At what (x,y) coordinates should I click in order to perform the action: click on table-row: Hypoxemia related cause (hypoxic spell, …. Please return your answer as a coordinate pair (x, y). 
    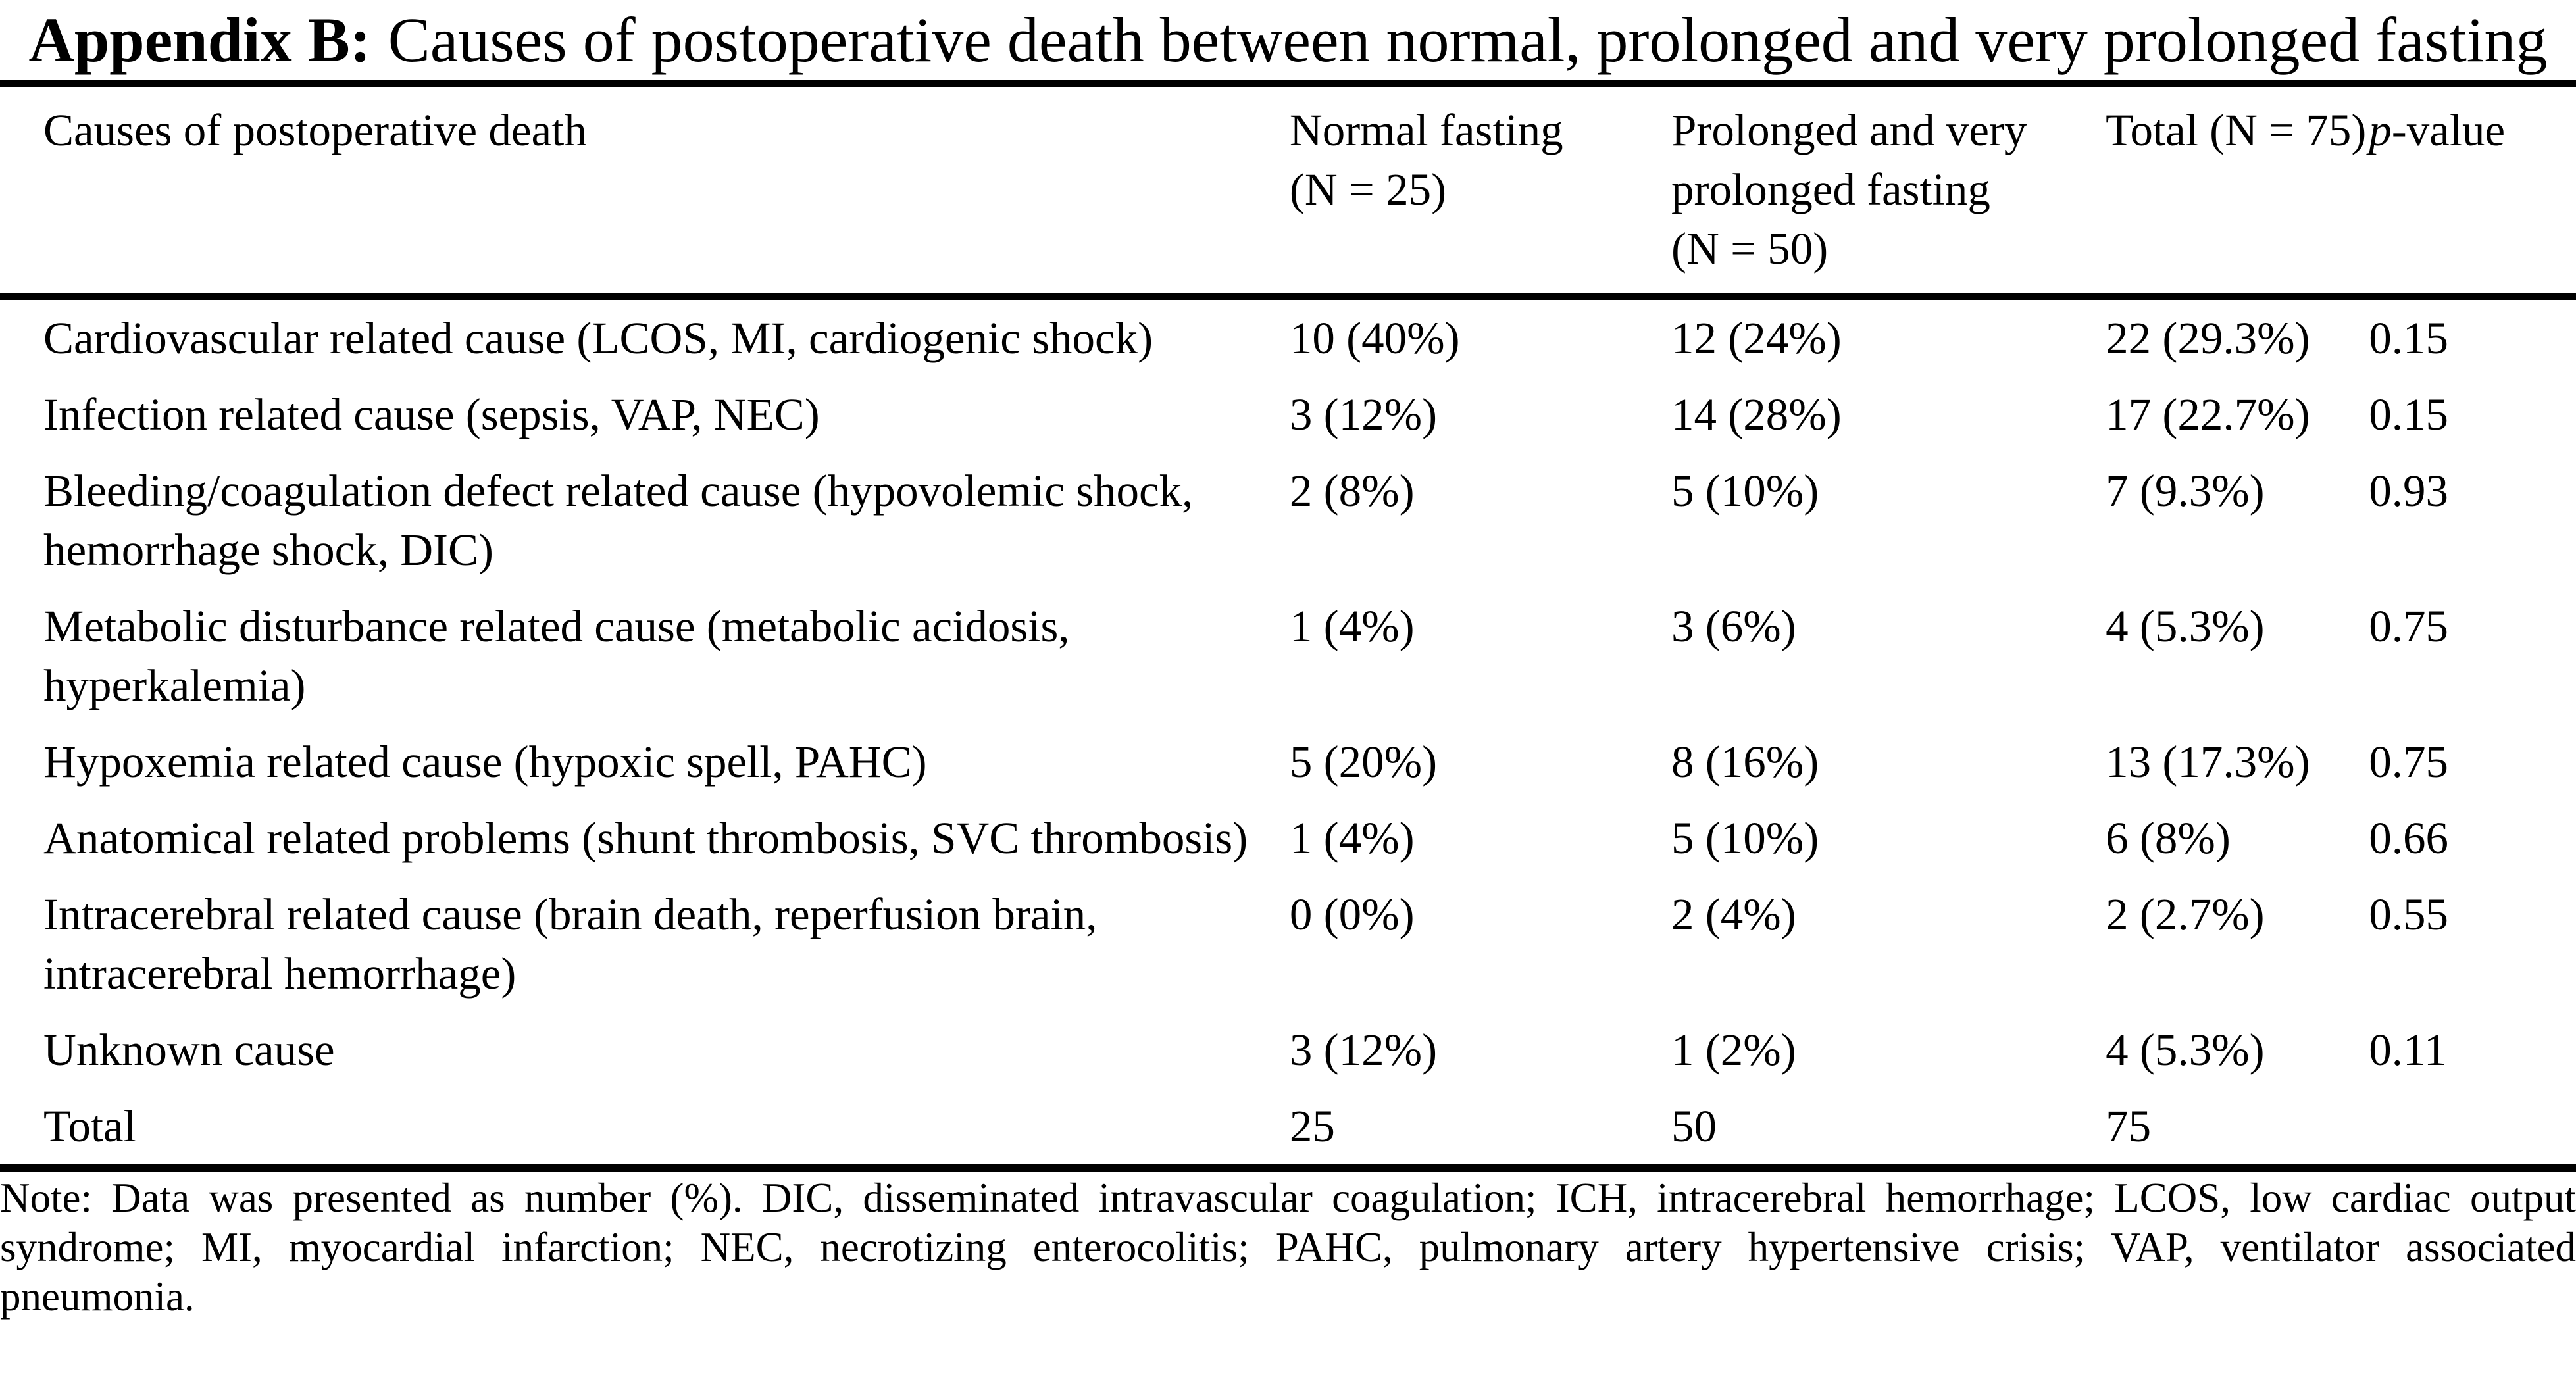
    Looking at the image, I should click on (1288, 762).